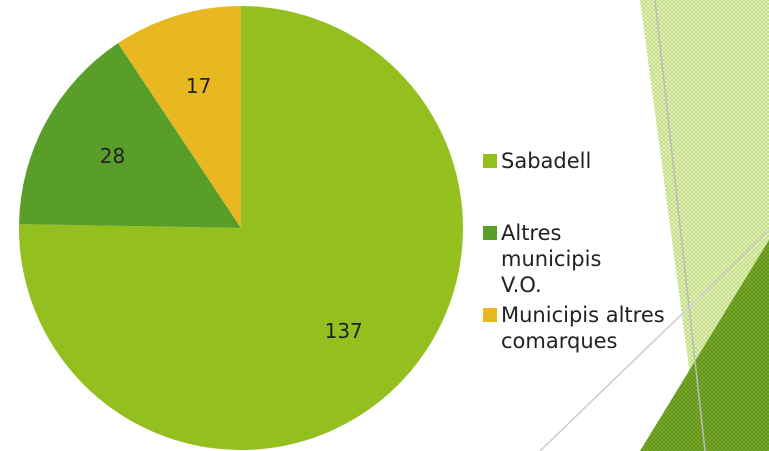 This screenshot has height=451, width=769. I want to click on legend-item: Municipis altres comarques, so click(575, 328).